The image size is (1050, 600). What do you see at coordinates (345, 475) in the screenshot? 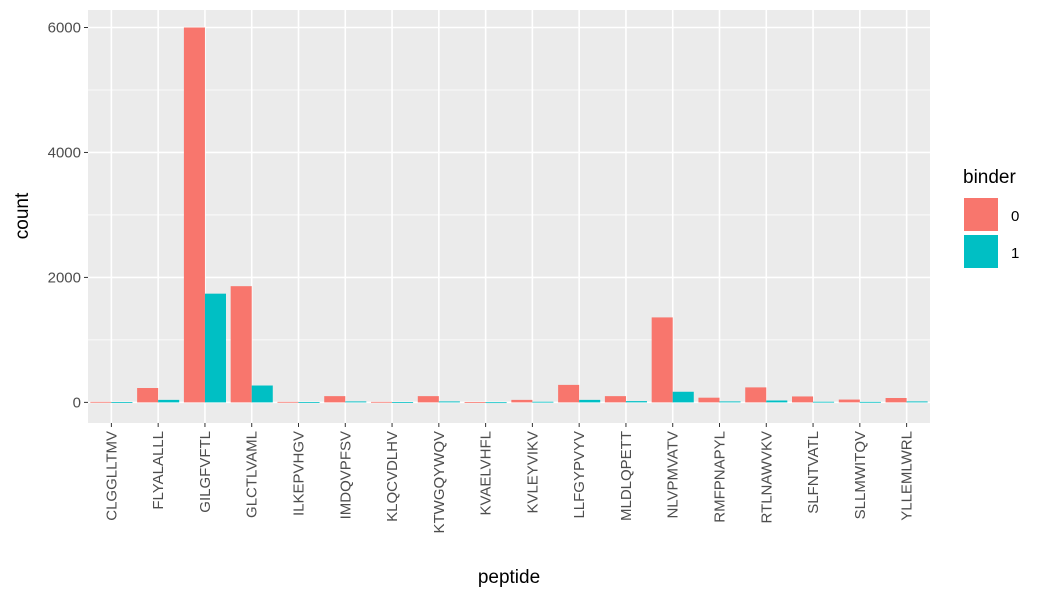
I see `x-tick-label: IMDQVPFSV` at bounding box center [345, 475].